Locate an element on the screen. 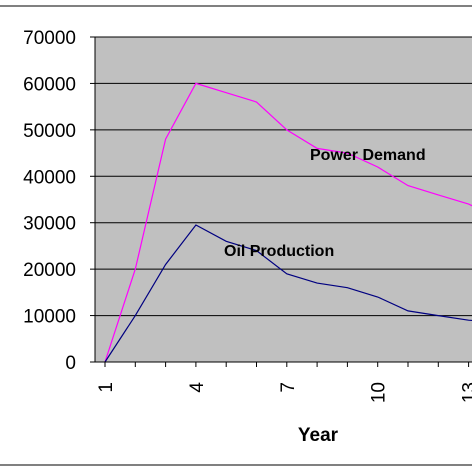 Image resolution: width=472 pixels, height=472 pixels. x-tick-label: 13 is located at coordinates (466, 392).